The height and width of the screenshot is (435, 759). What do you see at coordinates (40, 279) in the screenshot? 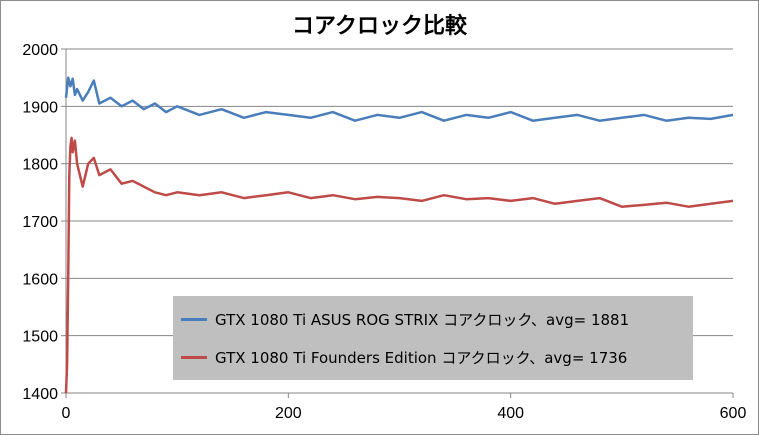
I see `y-tick-label-1600: 1600` at bounding box center [40, 279].